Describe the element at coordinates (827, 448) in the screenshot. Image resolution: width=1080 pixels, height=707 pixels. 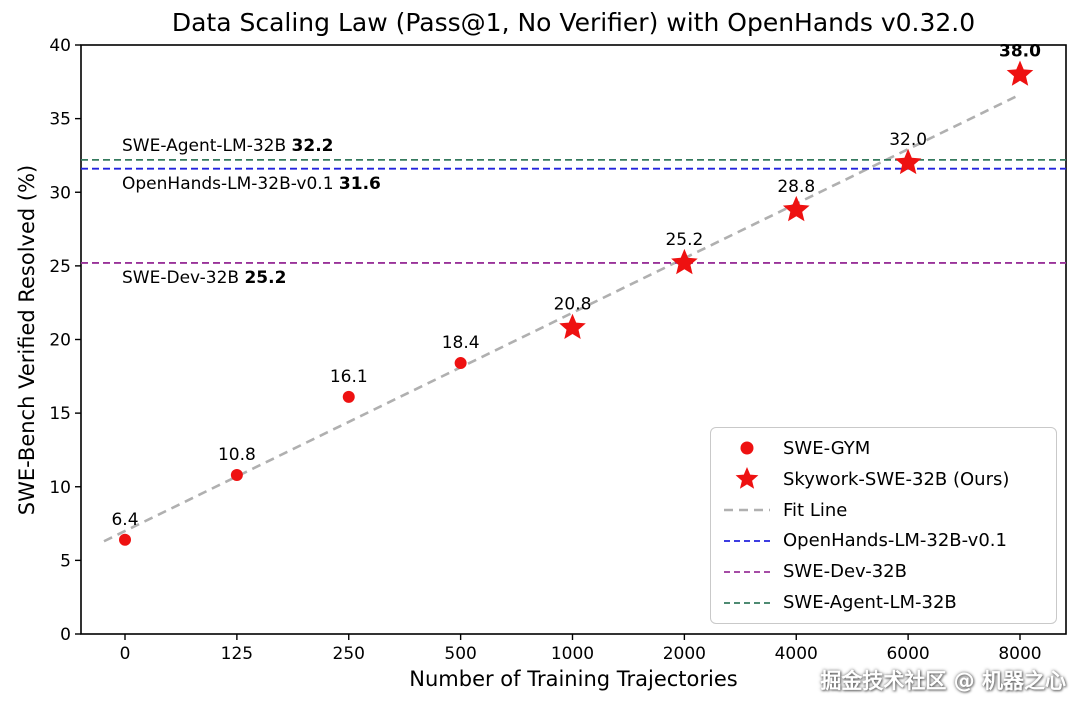
I see `legend-label: SWE-GYM` at that location.